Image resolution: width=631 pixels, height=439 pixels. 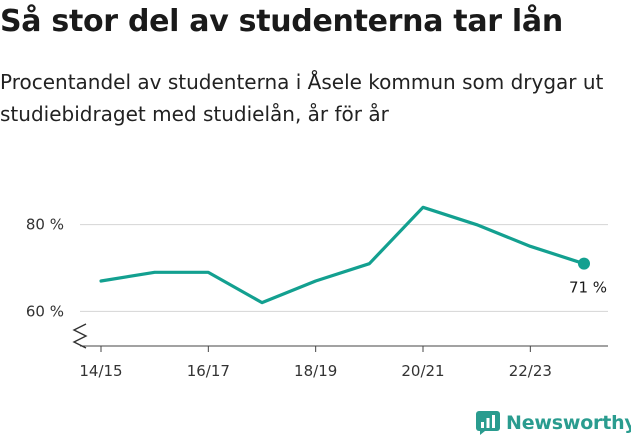 What do you see at coordinates (208, 371) in the screenshot?
I see `x-tick-label: 16/17` at bounding box center [208, 371].